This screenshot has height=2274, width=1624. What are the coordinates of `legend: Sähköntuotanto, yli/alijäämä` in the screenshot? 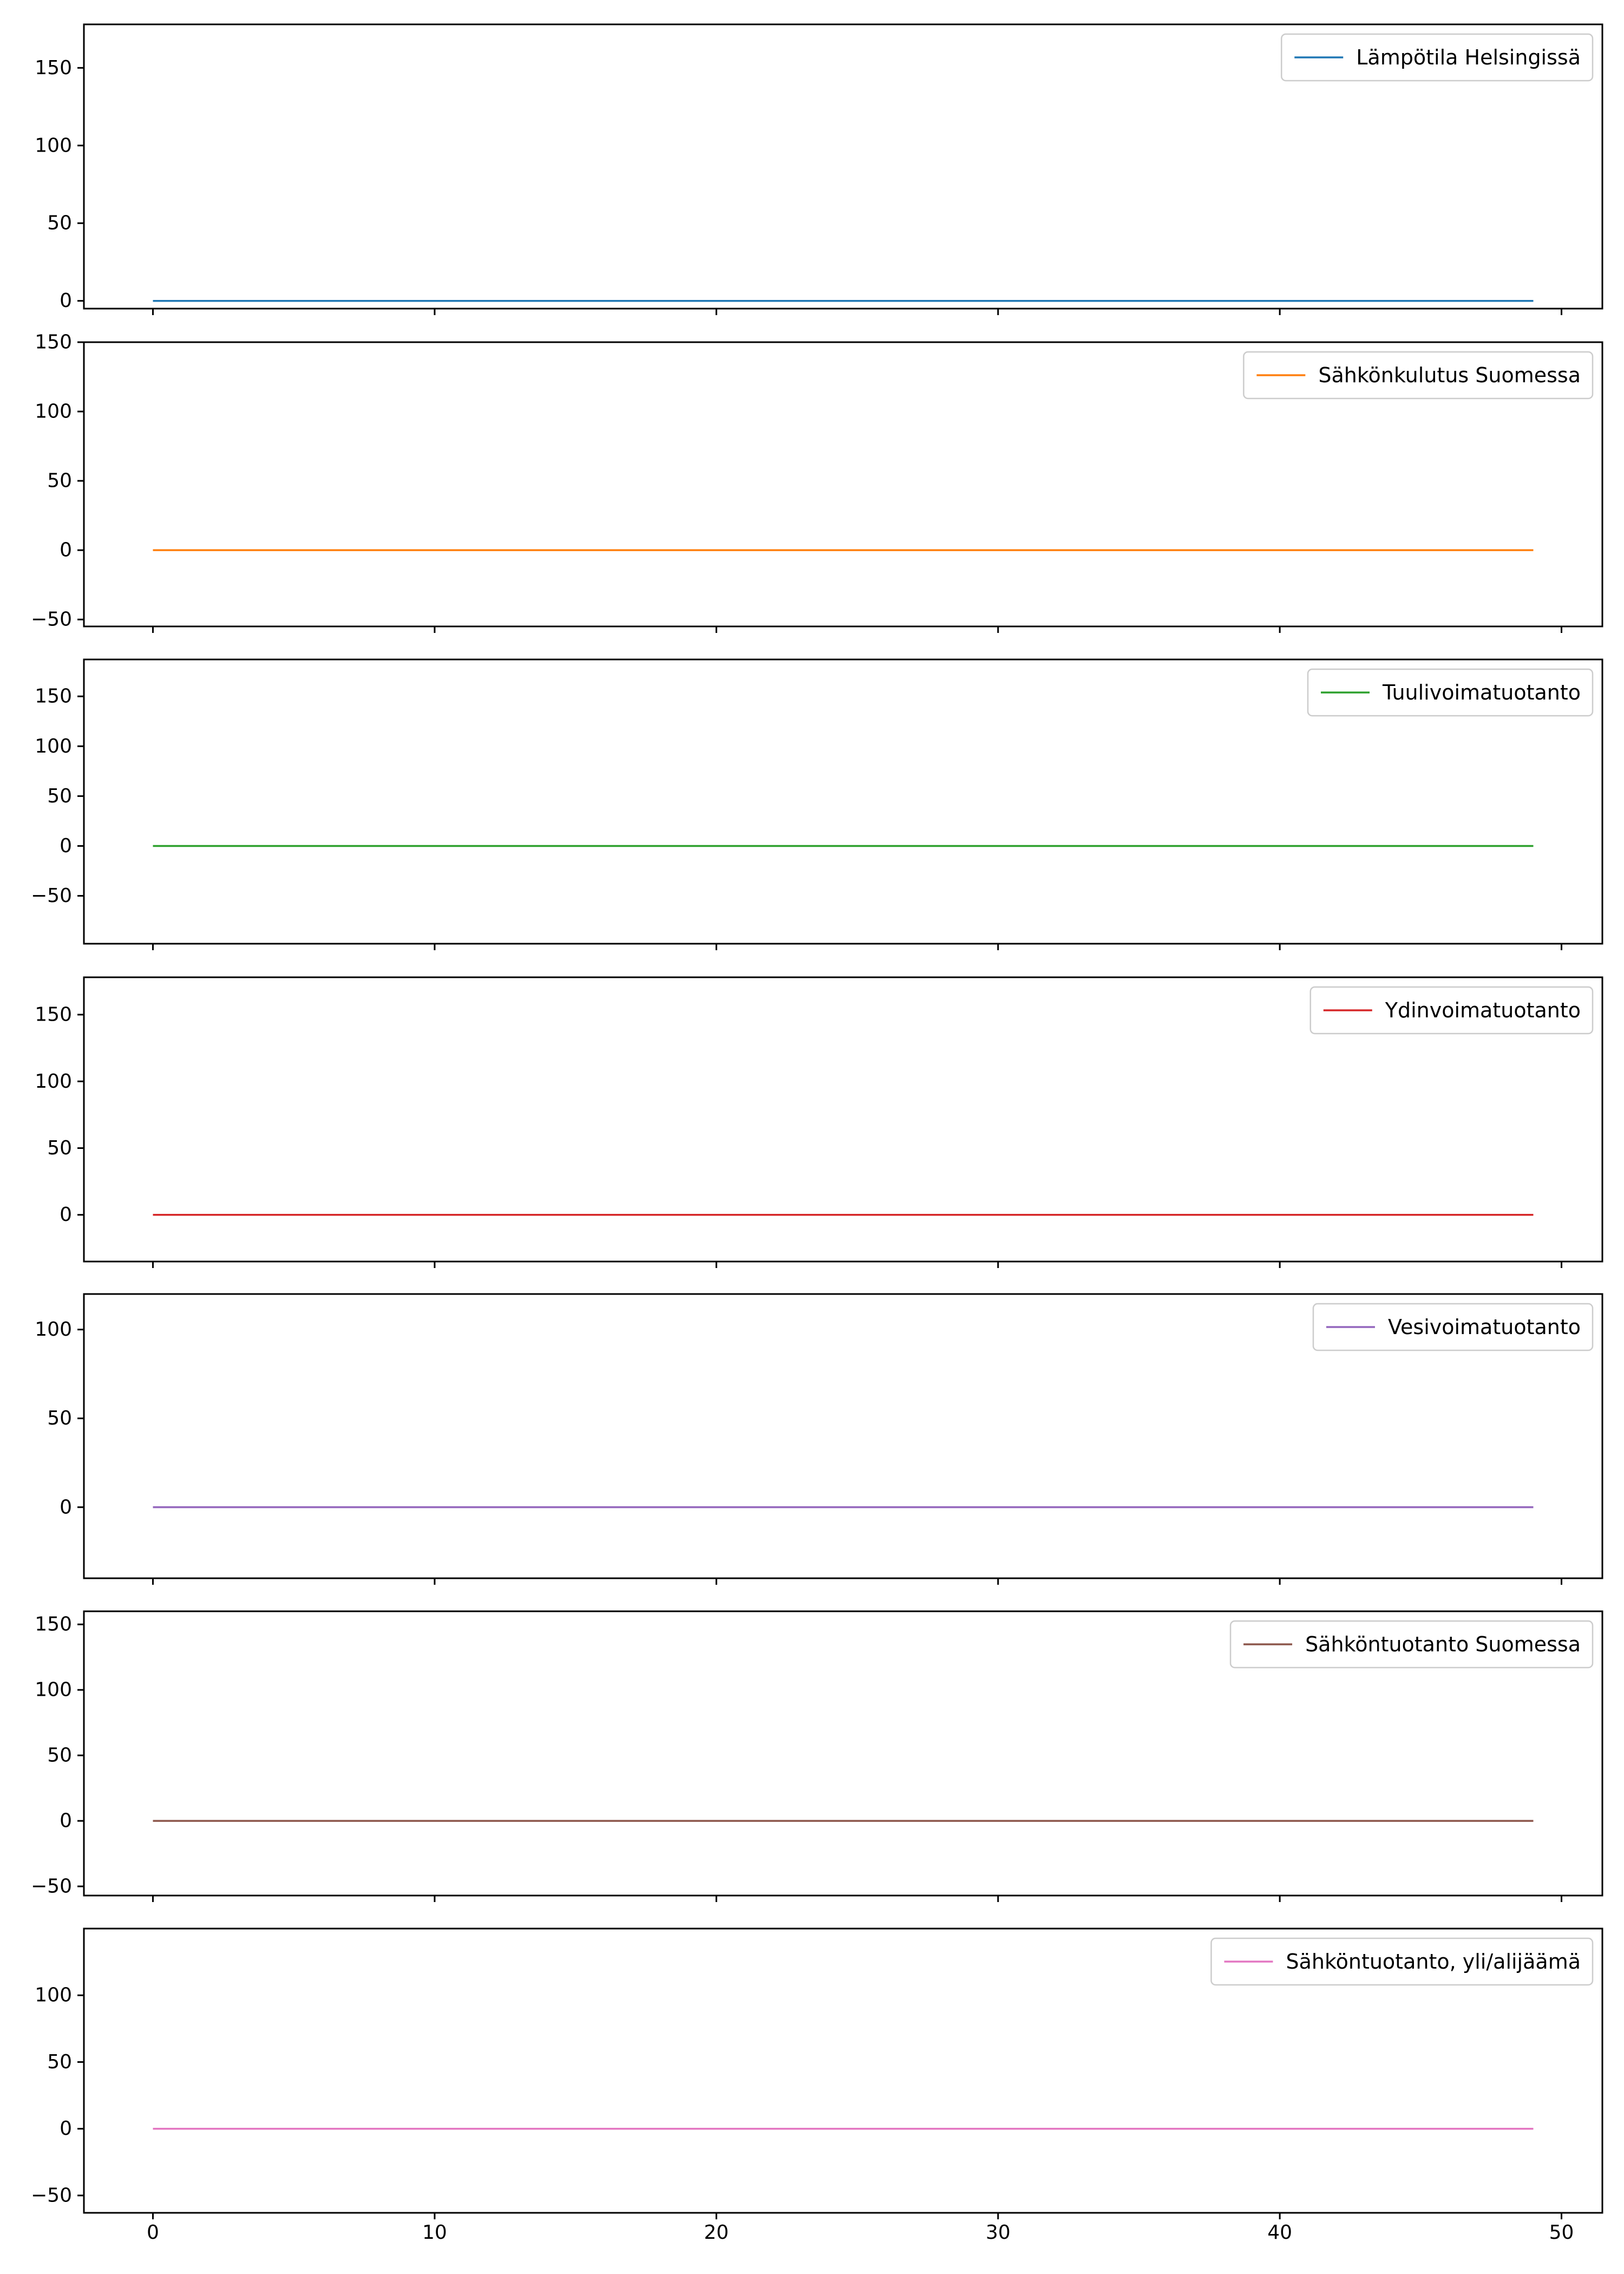 It's located at (1402, 1962).